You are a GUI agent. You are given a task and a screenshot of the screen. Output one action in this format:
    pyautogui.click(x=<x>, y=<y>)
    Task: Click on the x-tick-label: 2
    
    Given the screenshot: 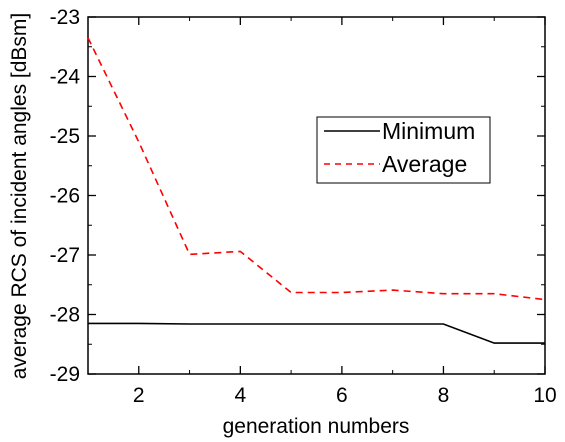 What is the action you would take?
    pyautogui.click(x=139, y=395)
    